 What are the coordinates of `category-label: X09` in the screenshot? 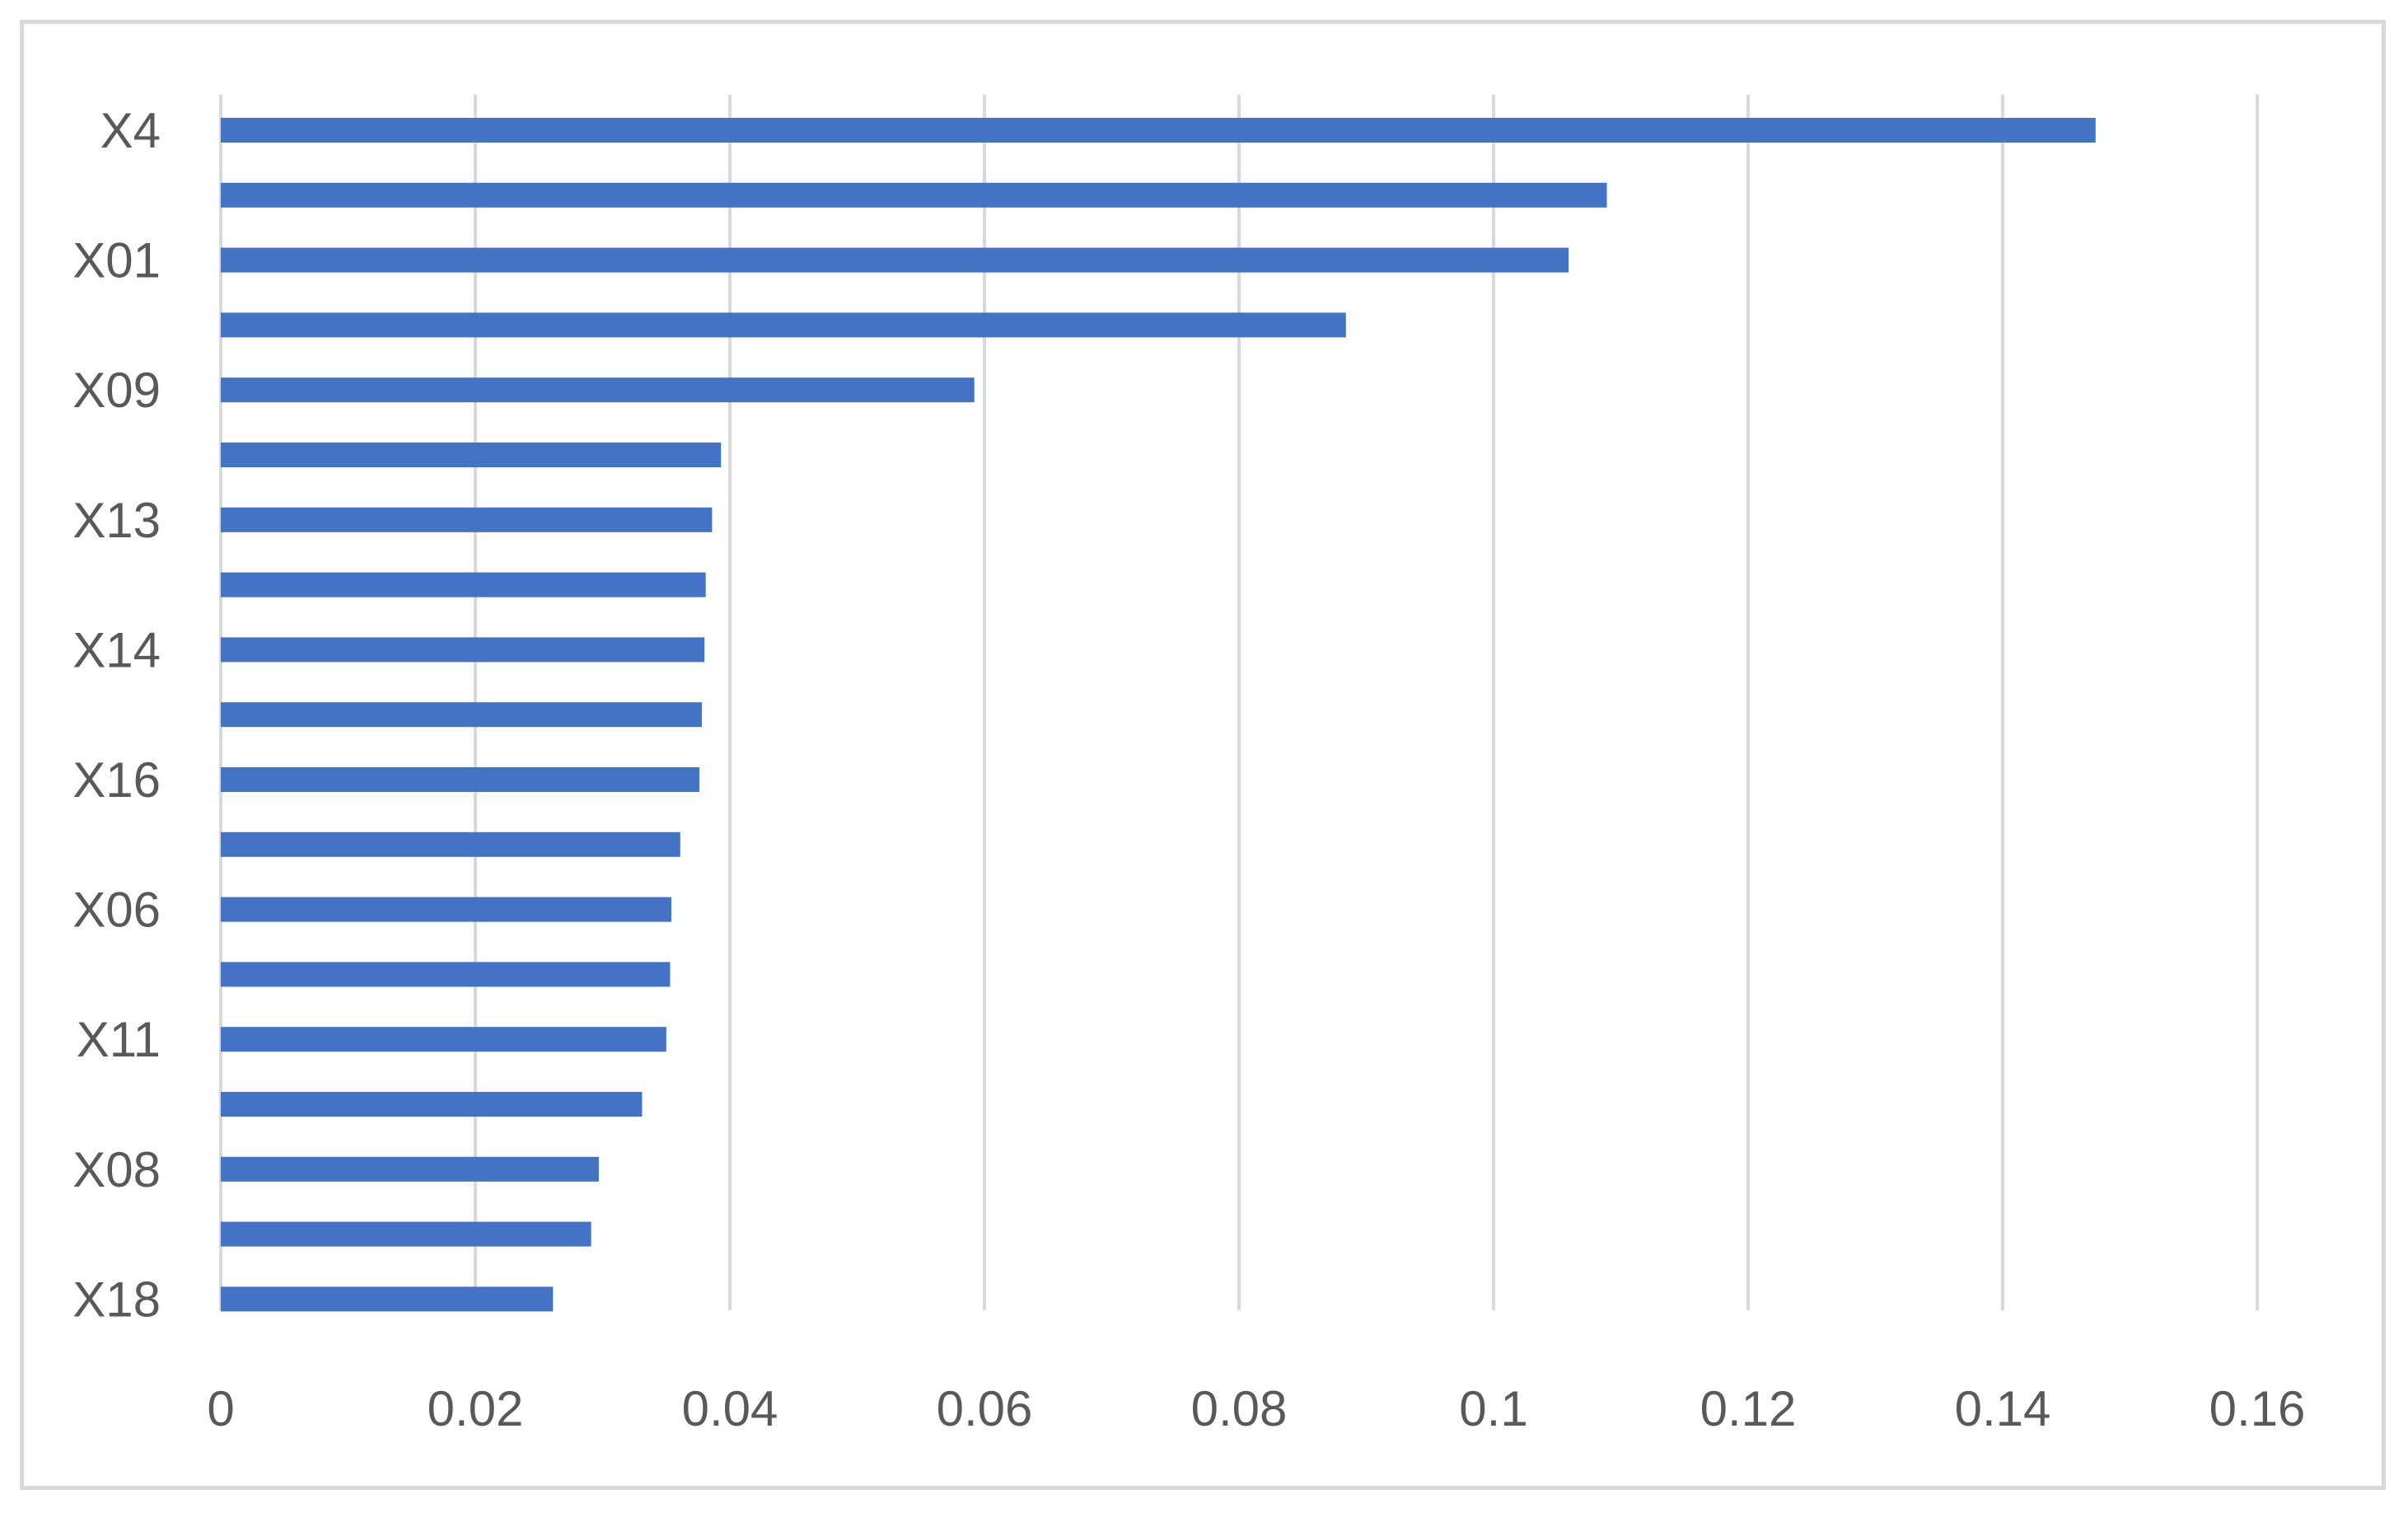 It's located at (117, 390).